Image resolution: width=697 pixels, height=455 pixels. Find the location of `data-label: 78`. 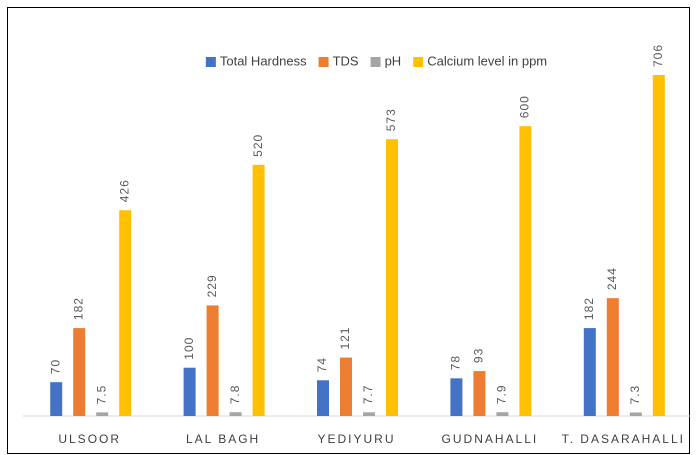

data-label: 78 is located at coordinates (456, 362).